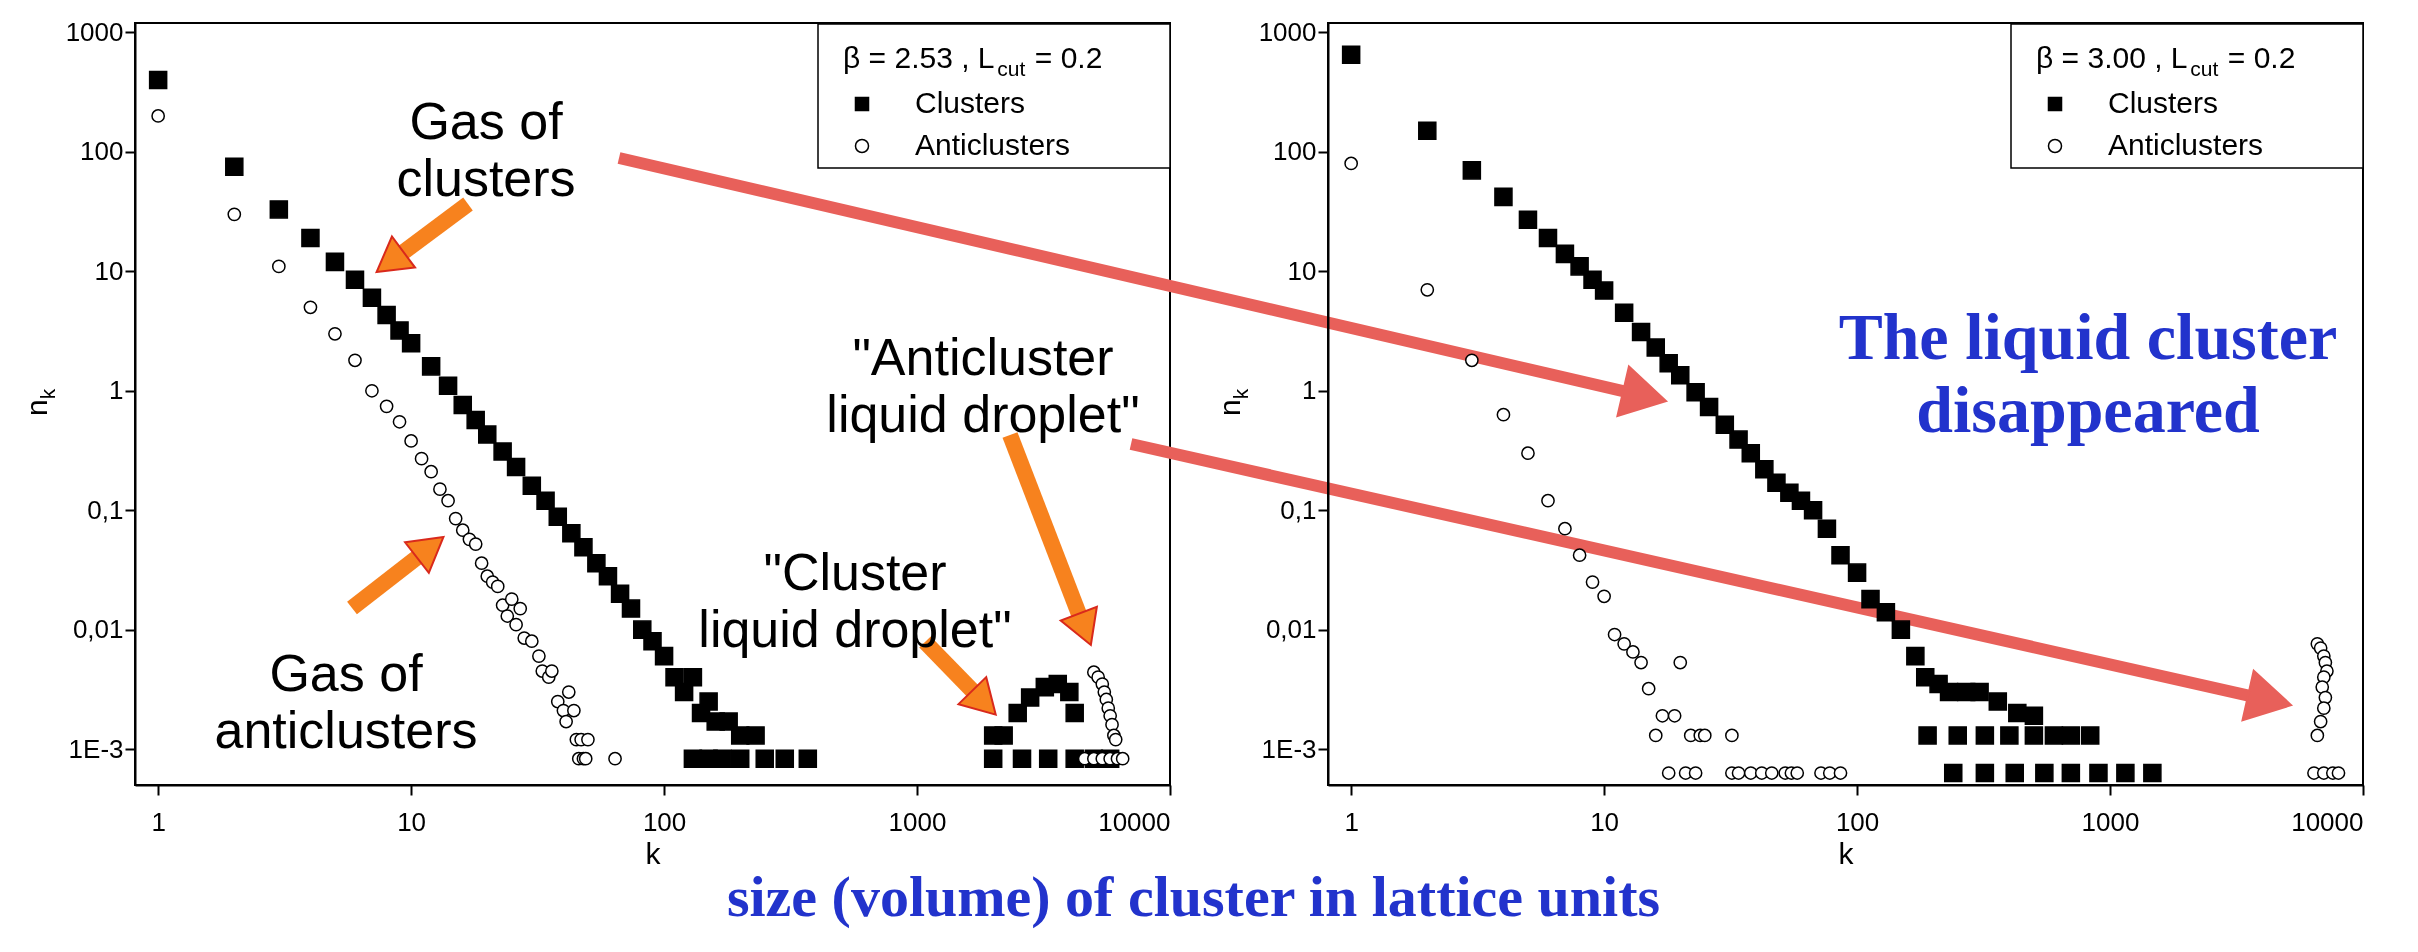 The image size is (2418, 952). What do you see at coordinates (855, 601) in the screenshot?
I see `annotation: "Cluster liquid droplet"` at bounding box center [855, 601].